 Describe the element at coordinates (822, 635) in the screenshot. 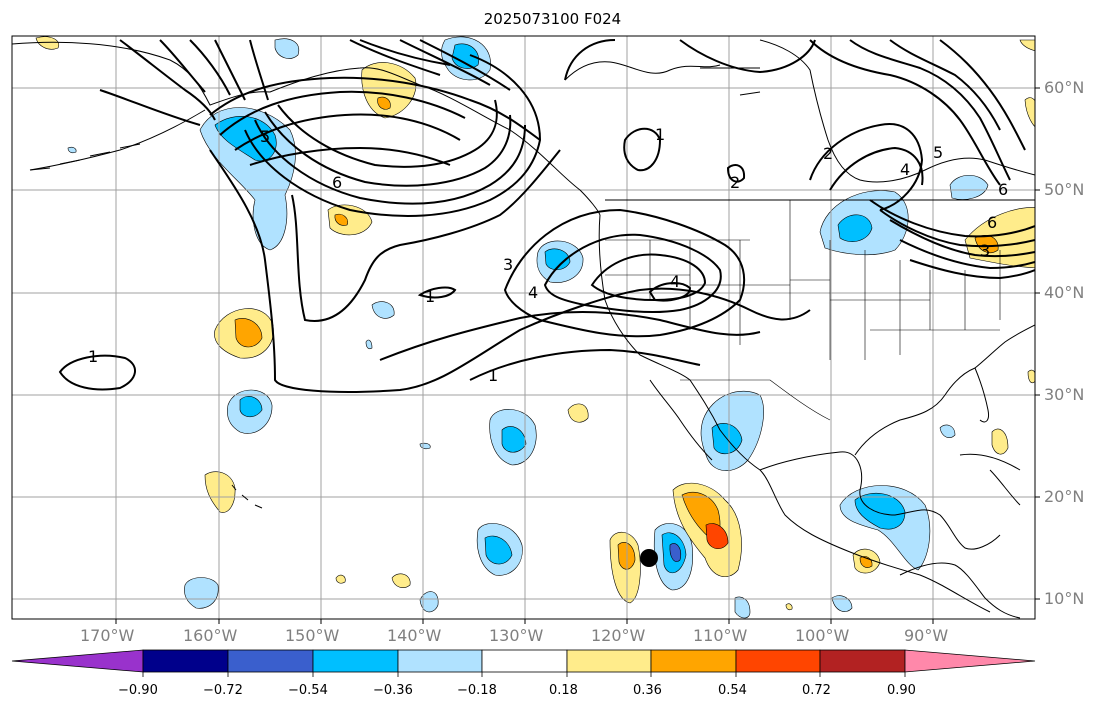

I see `lon-label: 100°W` at that location.